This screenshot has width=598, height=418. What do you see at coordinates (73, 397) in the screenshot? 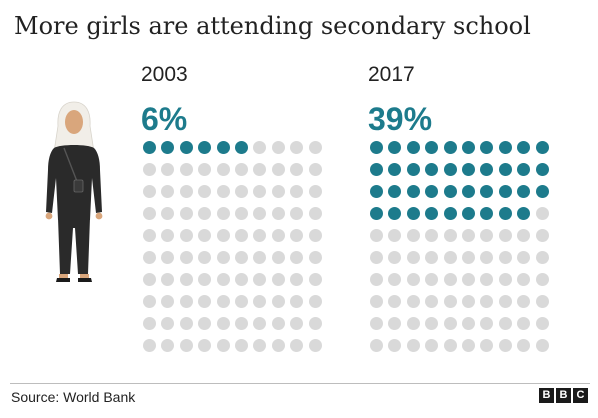
I see `source-note: Source: World Bank` at bounding box center [73, 397].